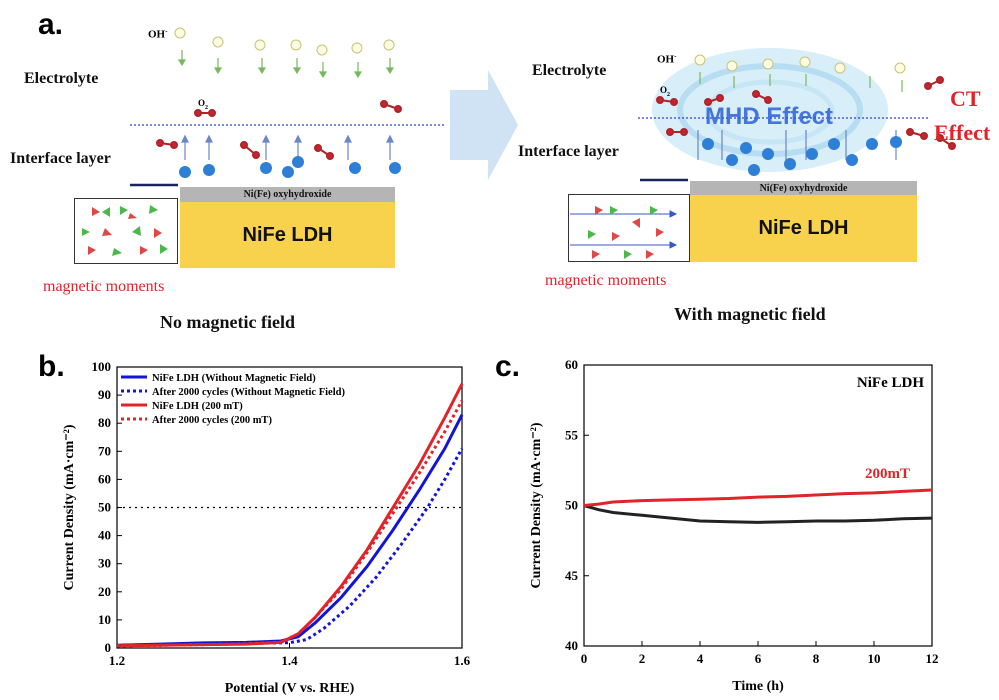 This screenshot has height=700, width=999. I want to click on y-tick-label: 70, so click(104, 450).